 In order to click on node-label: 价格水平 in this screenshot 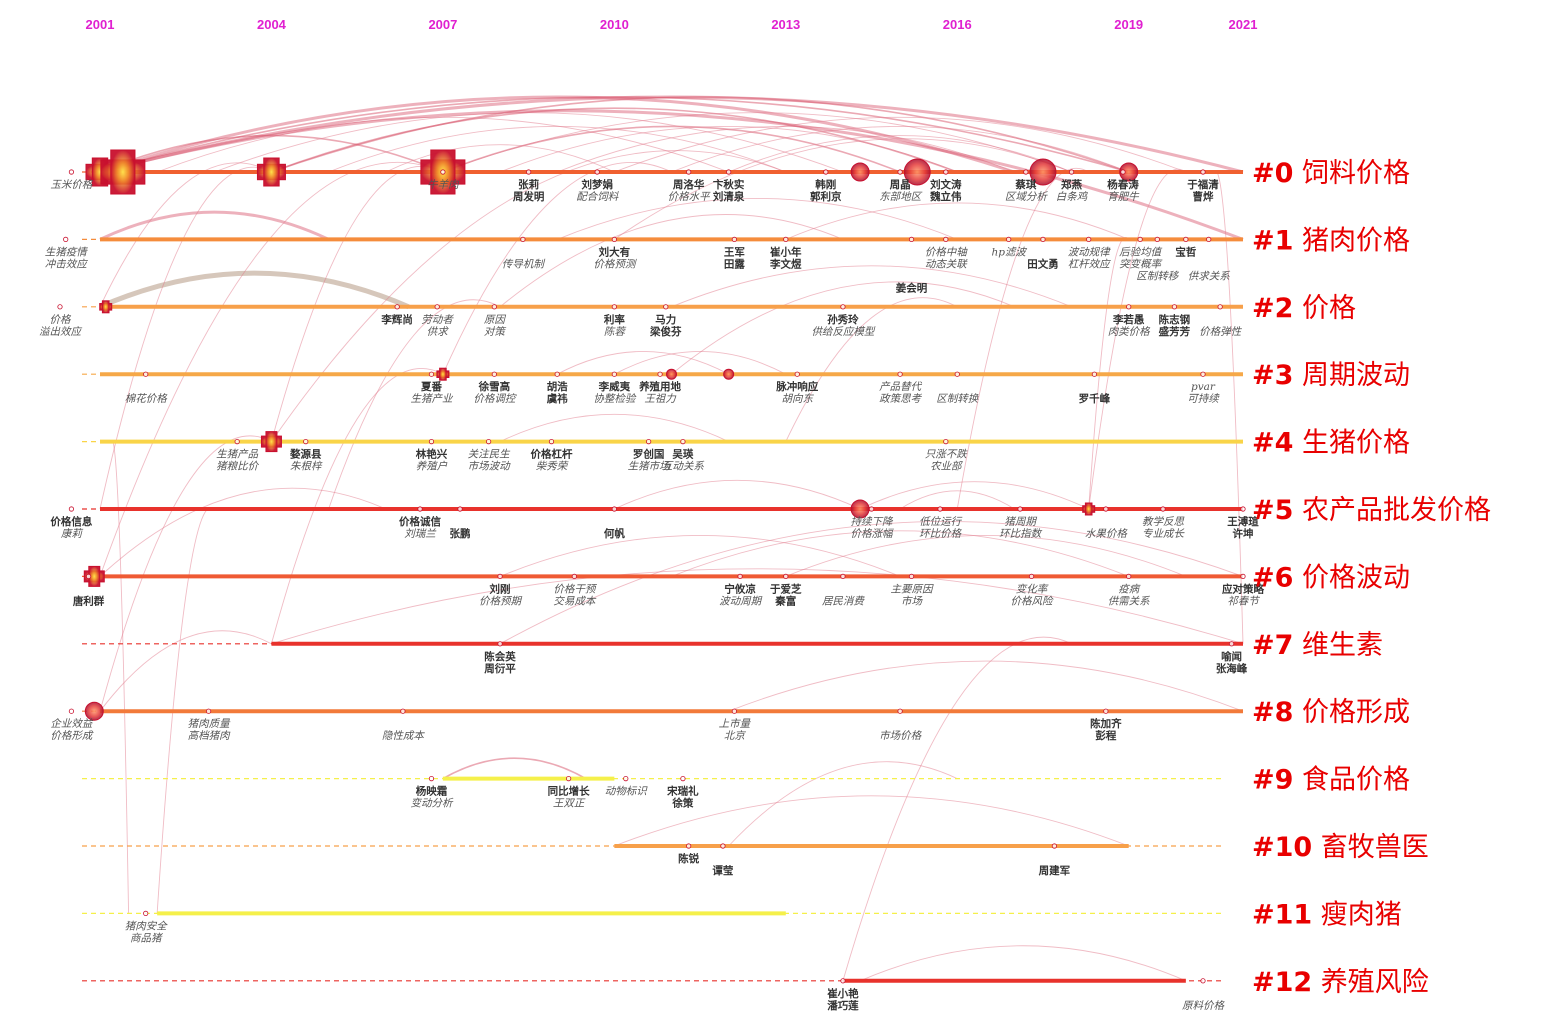, I will do `click(689, 197)`.